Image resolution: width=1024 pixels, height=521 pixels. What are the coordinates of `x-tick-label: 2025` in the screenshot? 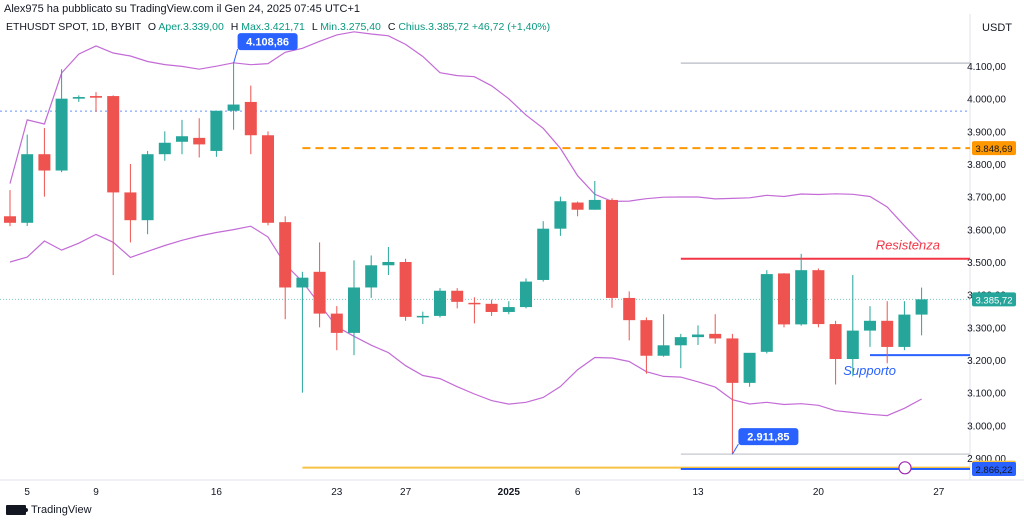 It's located at (509, 492).